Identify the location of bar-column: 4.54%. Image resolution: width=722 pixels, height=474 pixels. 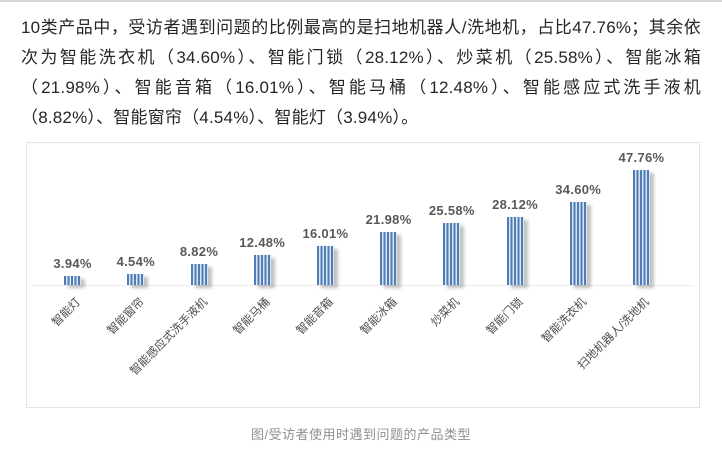
(135, 269).